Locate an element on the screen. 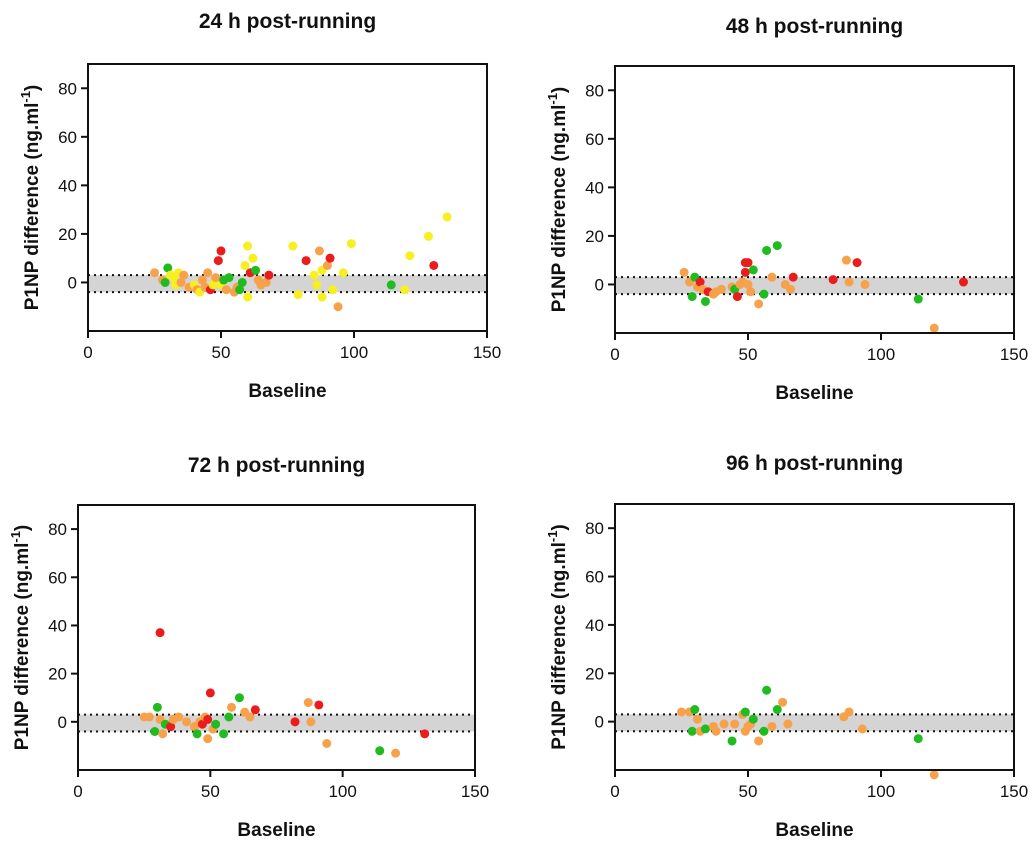 This screenshot has width=1033, height=841. y-axis-label-superscript: -1 is located at coordinates (552, 537).